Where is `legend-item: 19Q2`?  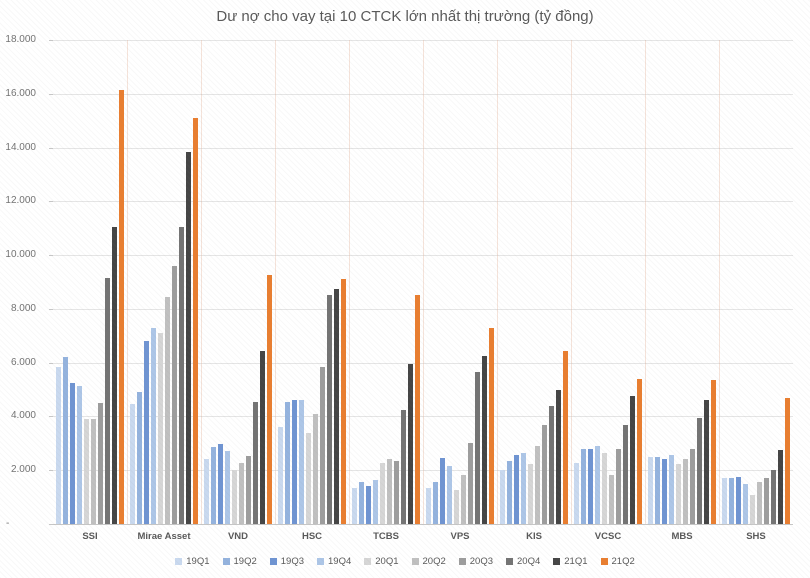 legend-item: 19Q2 is located at coordinates (239, 561).